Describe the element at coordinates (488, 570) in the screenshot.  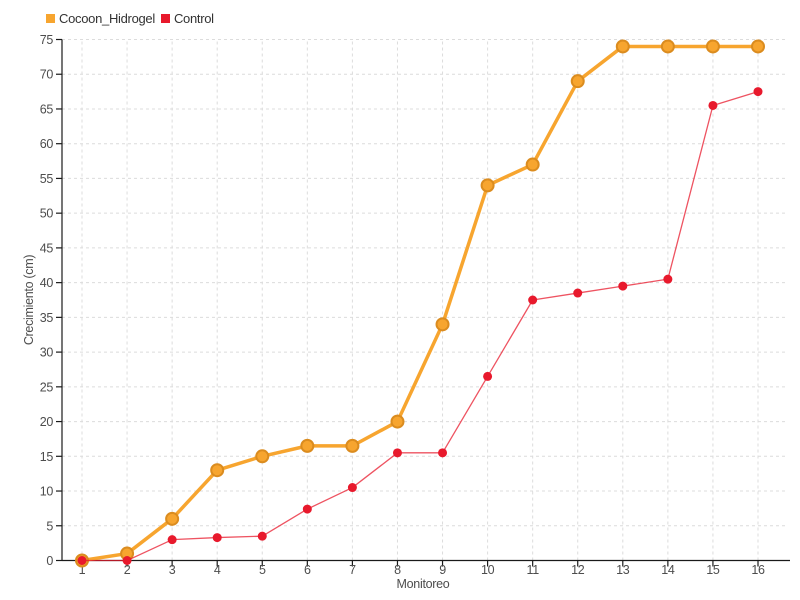
I see `x-tick-label: 10` at that location.